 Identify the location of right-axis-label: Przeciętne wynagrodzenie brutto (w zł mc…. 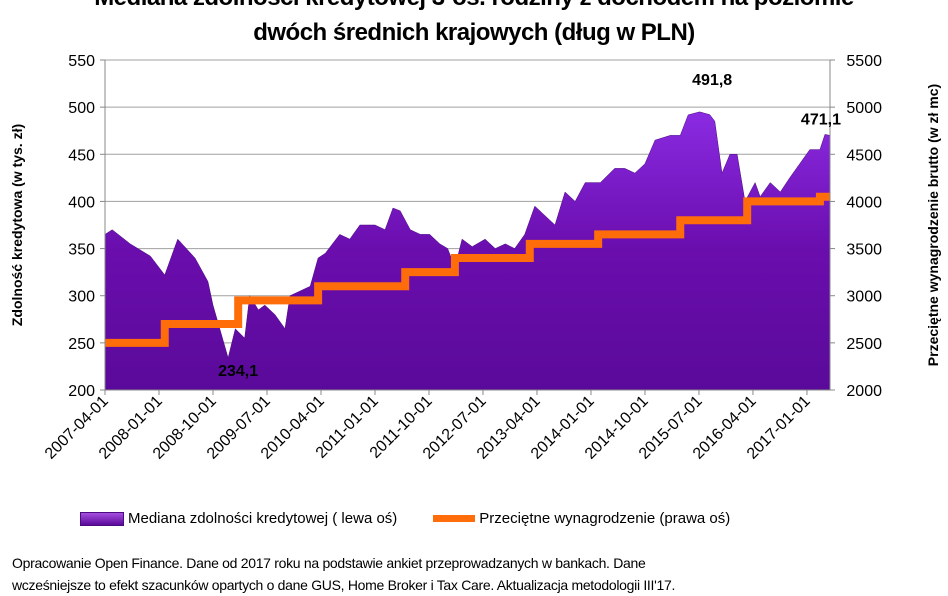
(933, 225).